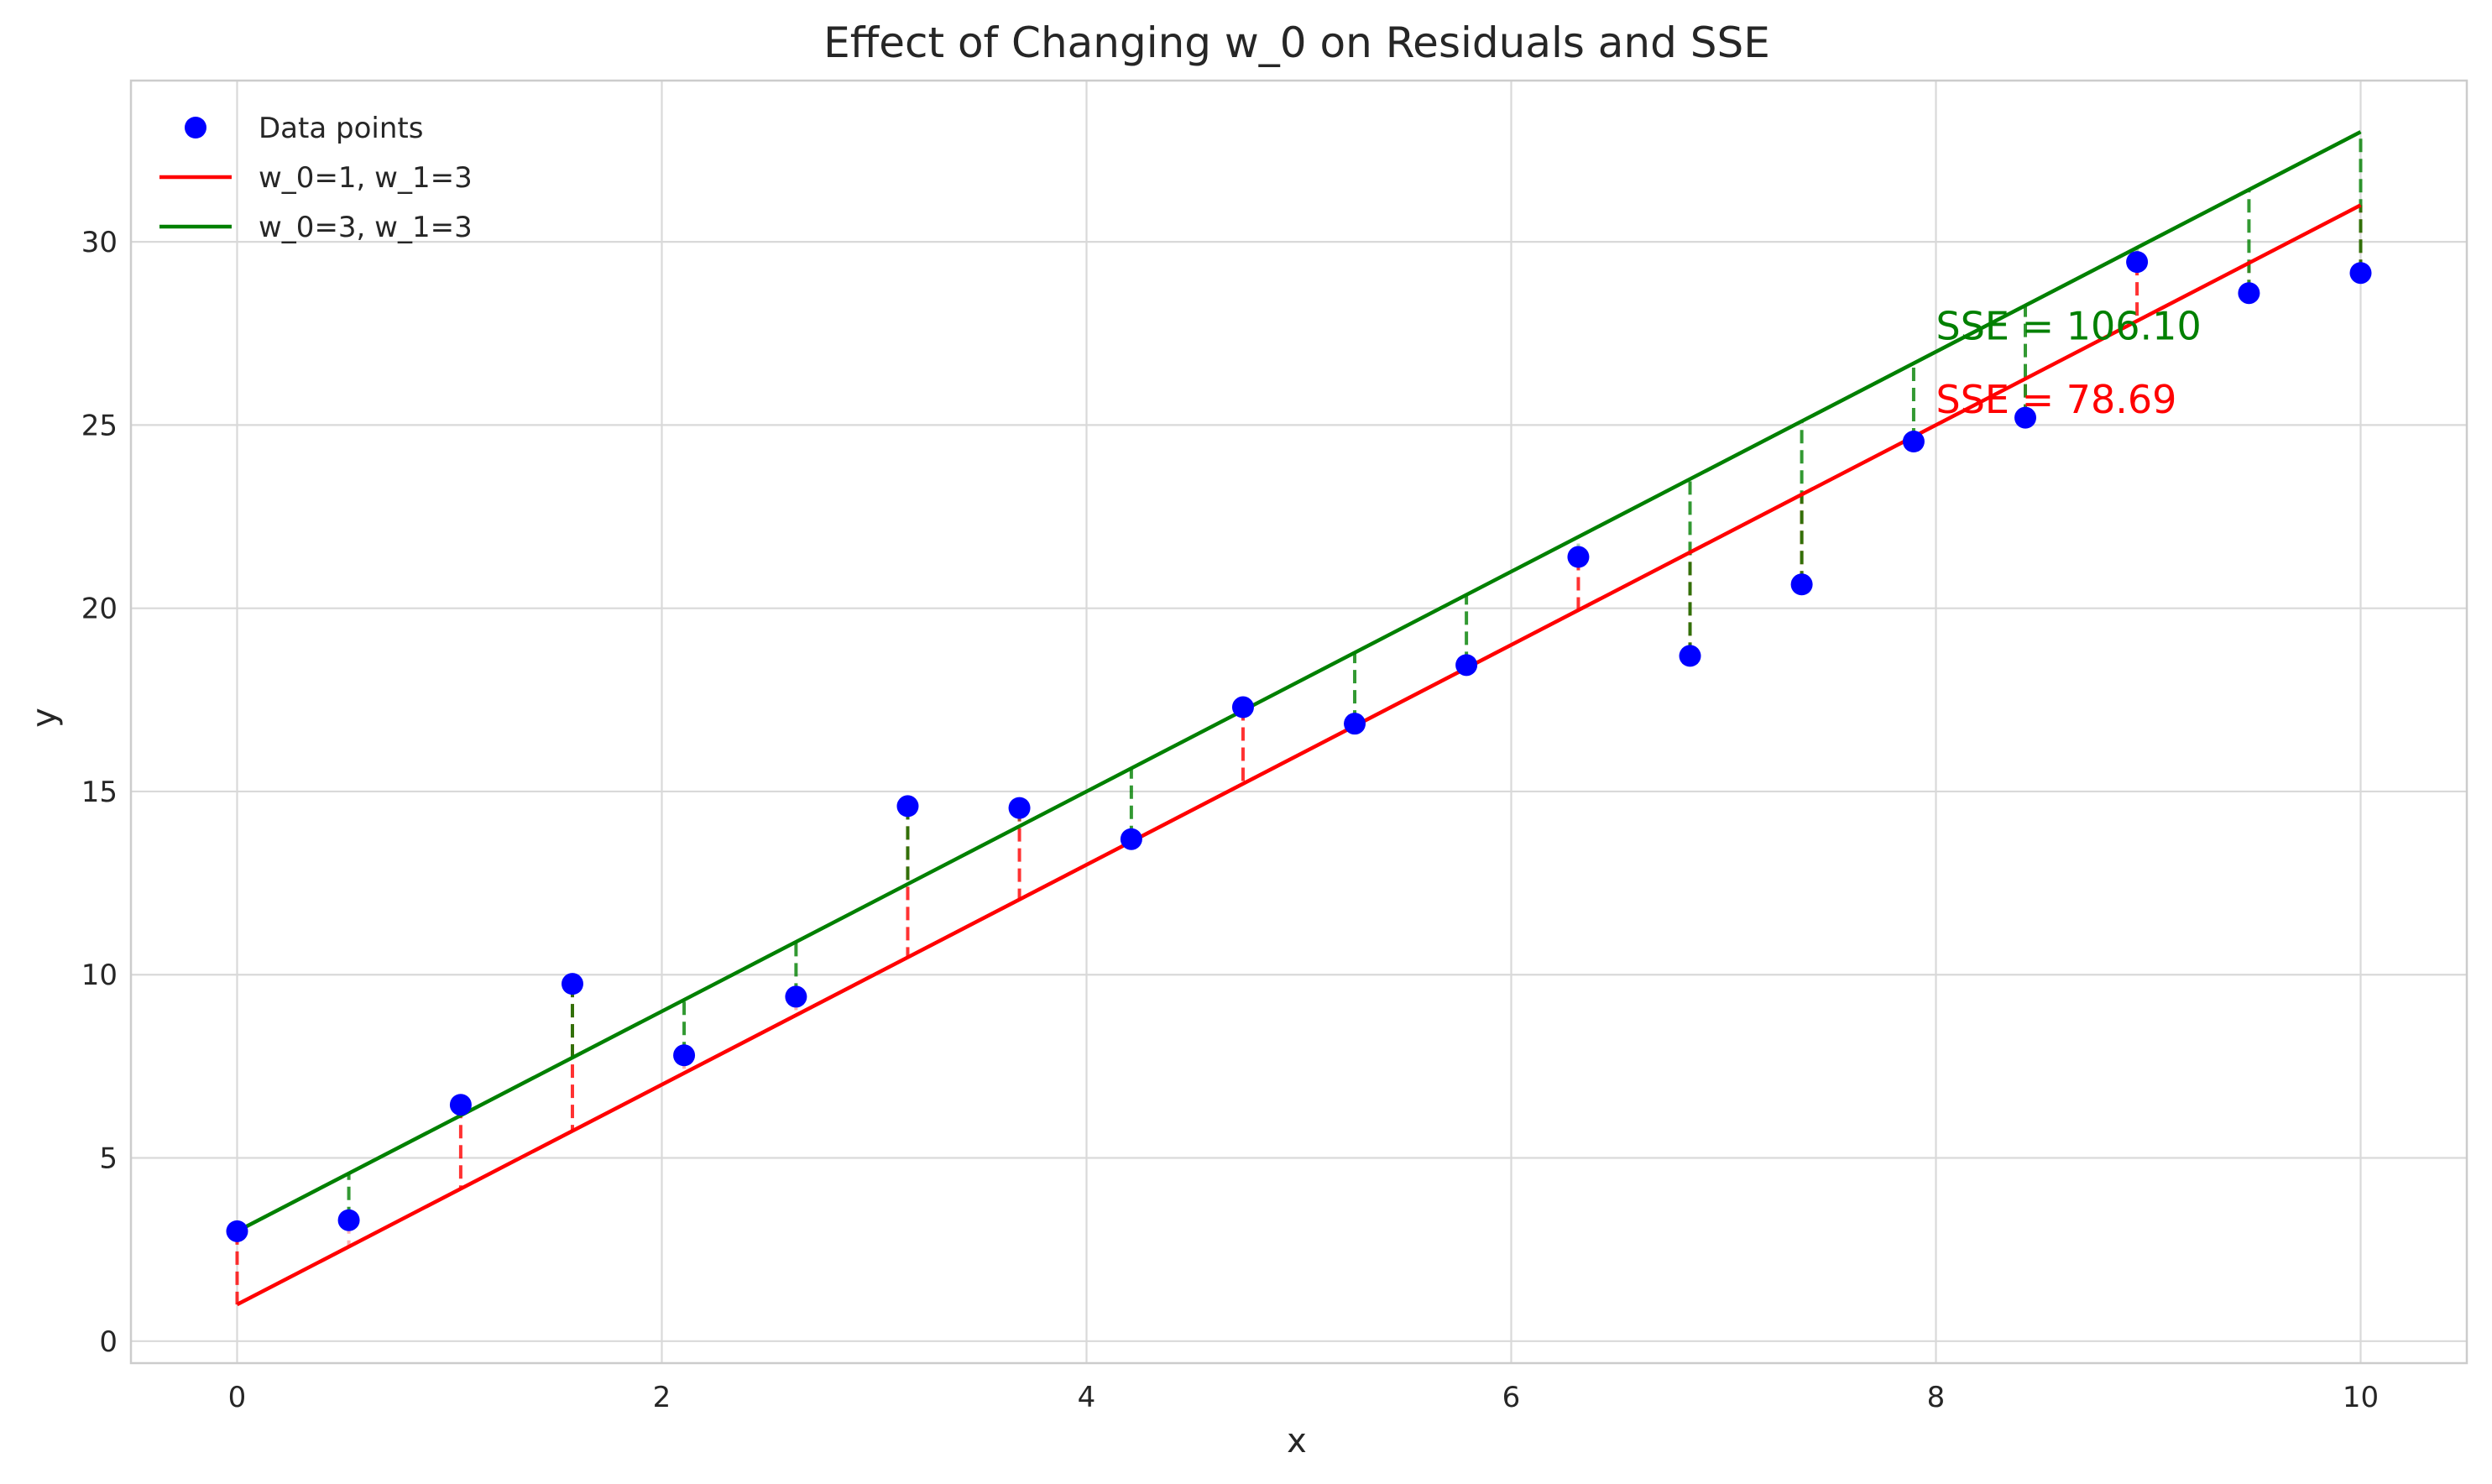  I want to click on legend: Data points w_0=1, w_1=3 w_0=3, w_1=3, so click(316, 178).